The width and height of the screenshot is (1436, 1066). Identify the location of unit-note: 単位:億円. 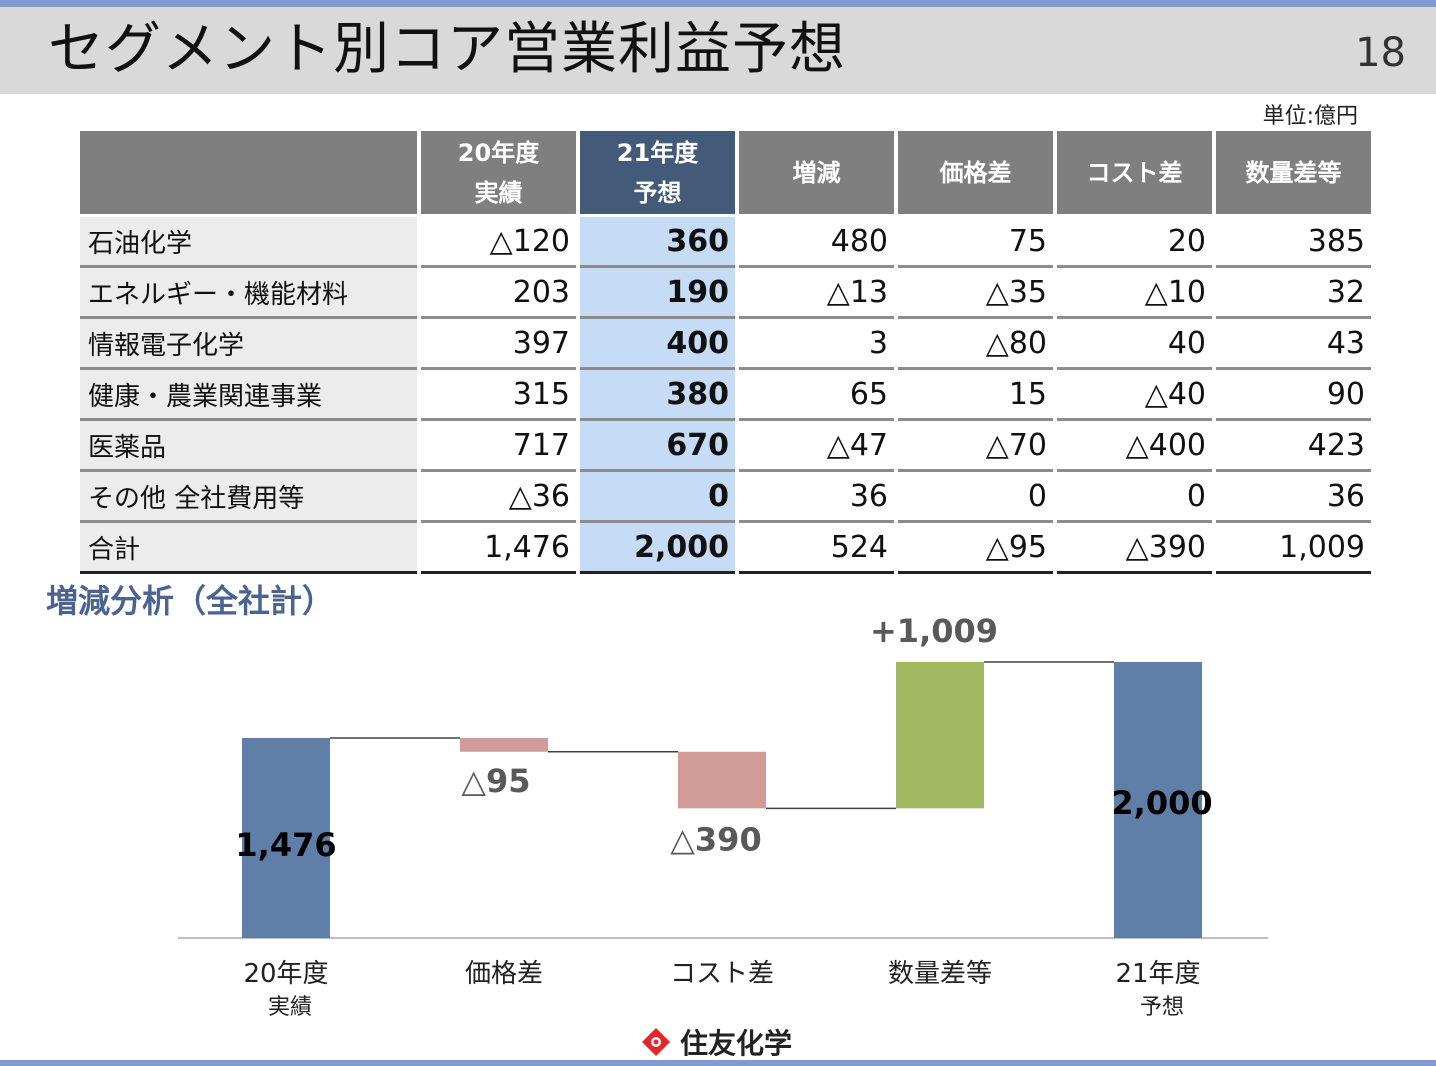
(1310, 116).